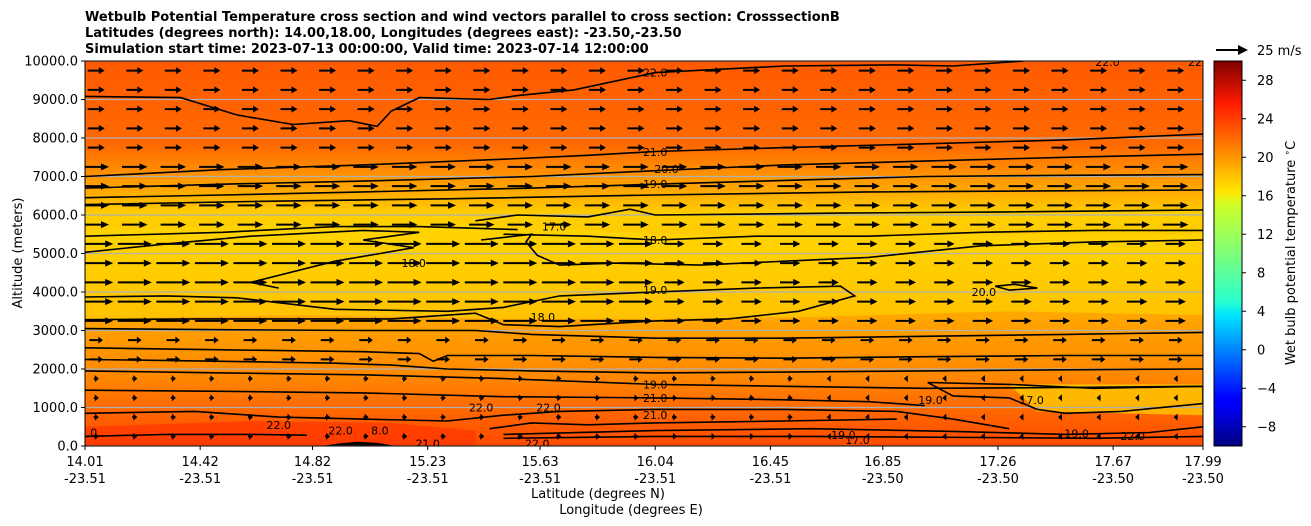 The height and width of the screenshot is (526, 1311). What do you see at coordinates (56, 331) in the screenshot?
I see `y-tick-label-3: 3000.0` at bounding box center [56, 331].